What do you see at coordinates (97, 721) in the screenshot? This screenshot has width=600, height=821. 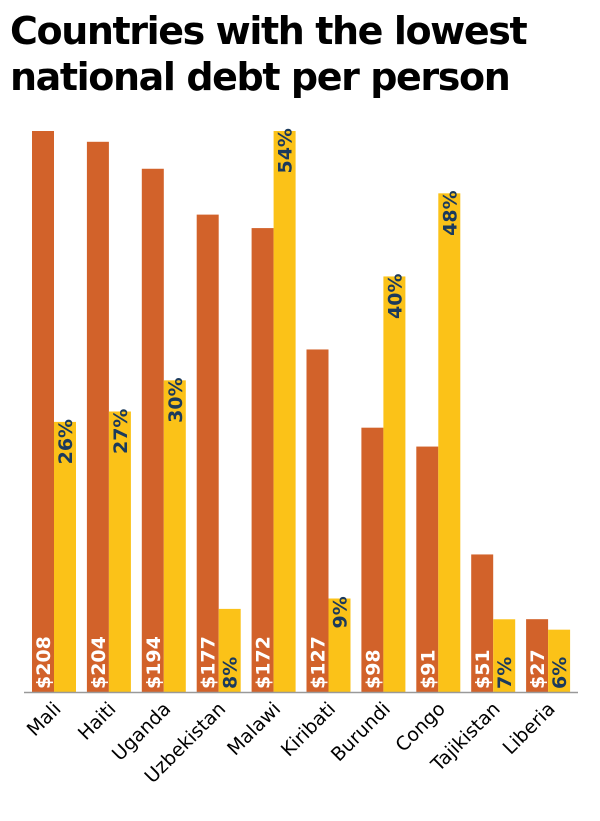 I see `category-label-haiti: Haiti` at bounding box center [97, 721].